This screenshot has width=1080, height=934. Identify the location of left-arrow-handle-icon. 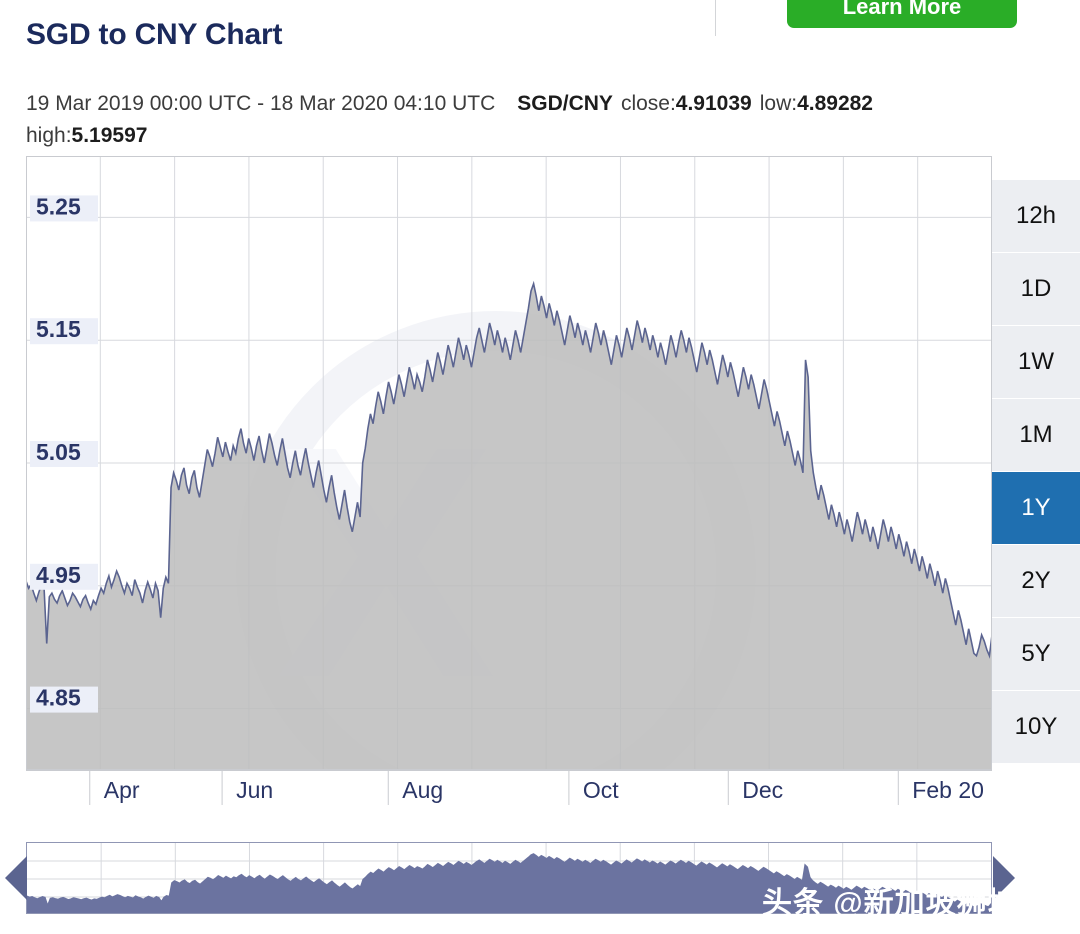
(16, 878).